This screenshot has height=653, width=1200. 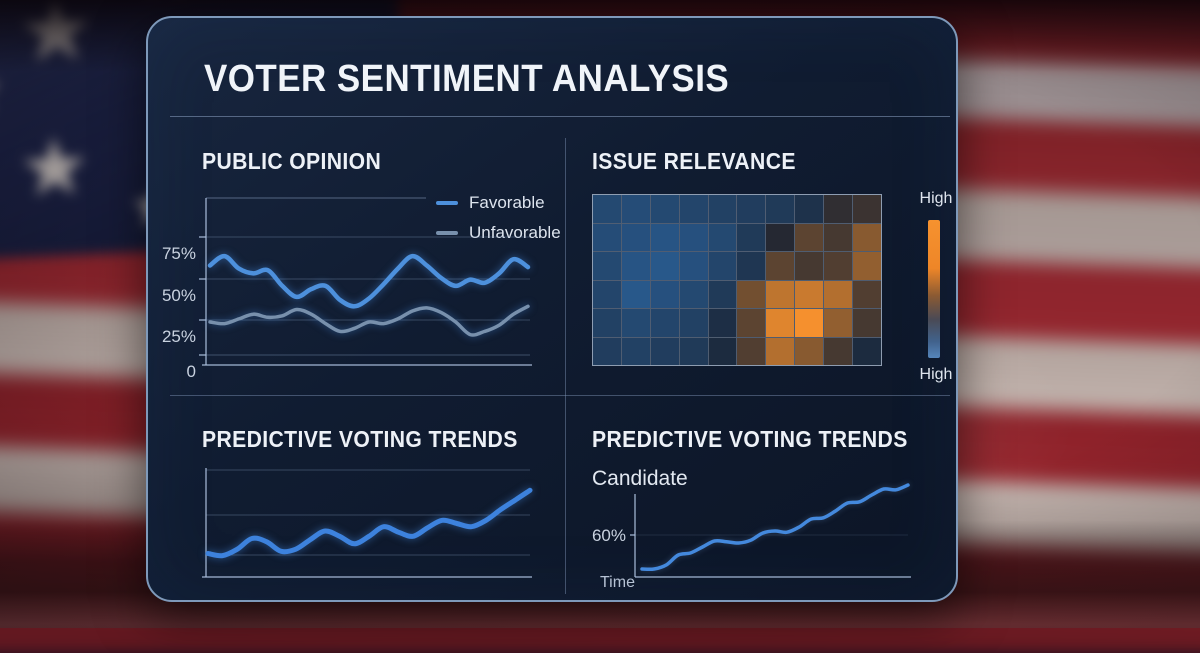 I want to click on y-tick-0: 0, so click(x=191, y=371).